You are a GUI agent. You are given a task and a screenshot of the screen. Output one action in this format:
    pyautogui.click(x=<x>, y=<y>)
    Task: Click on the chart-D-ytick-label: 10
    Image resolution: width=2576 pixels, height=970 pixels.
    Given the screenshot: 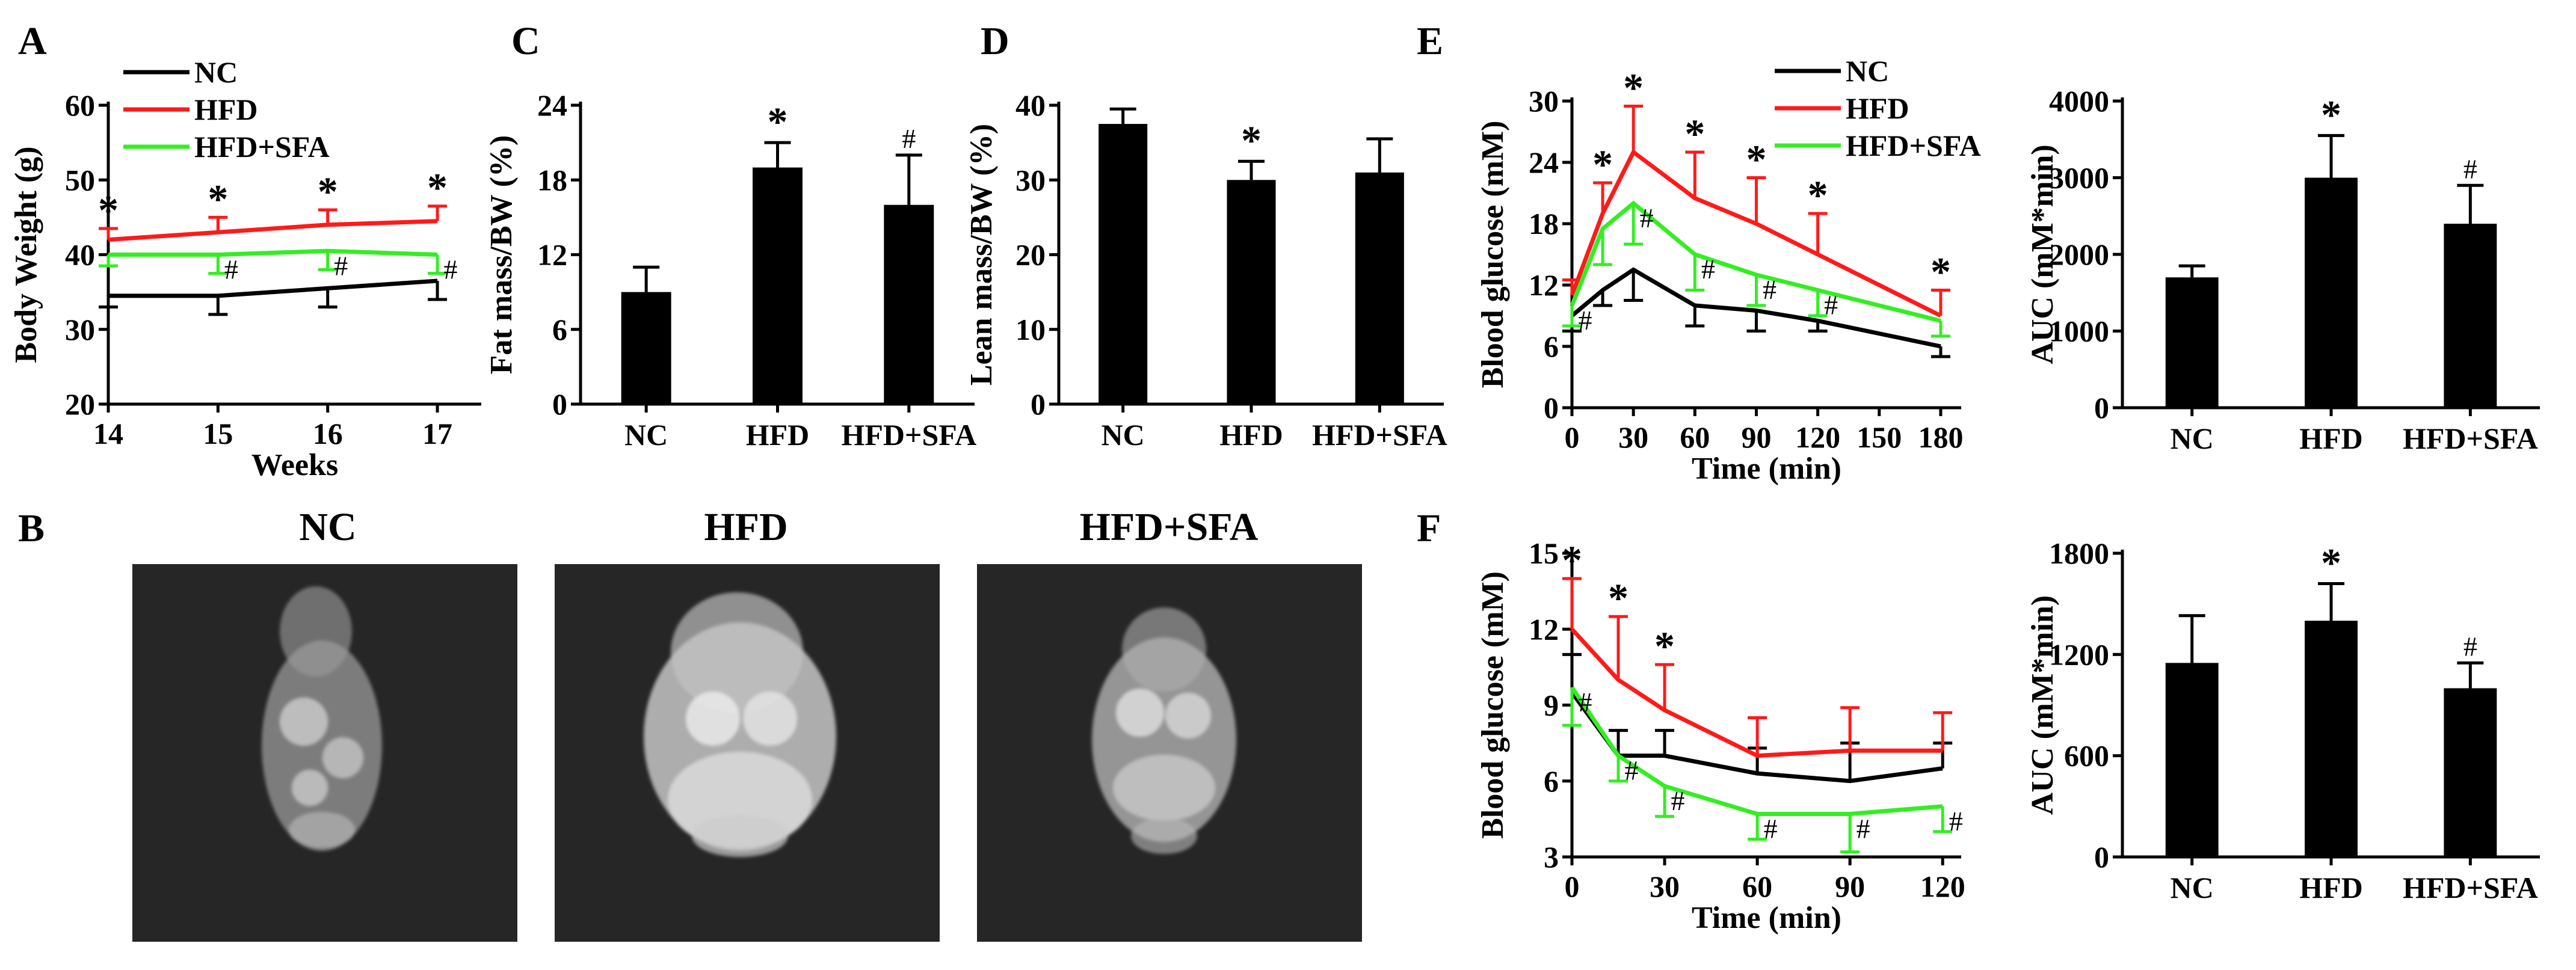 What is the action you would take?
    pyautogui.click(x=1030, y=330)
    